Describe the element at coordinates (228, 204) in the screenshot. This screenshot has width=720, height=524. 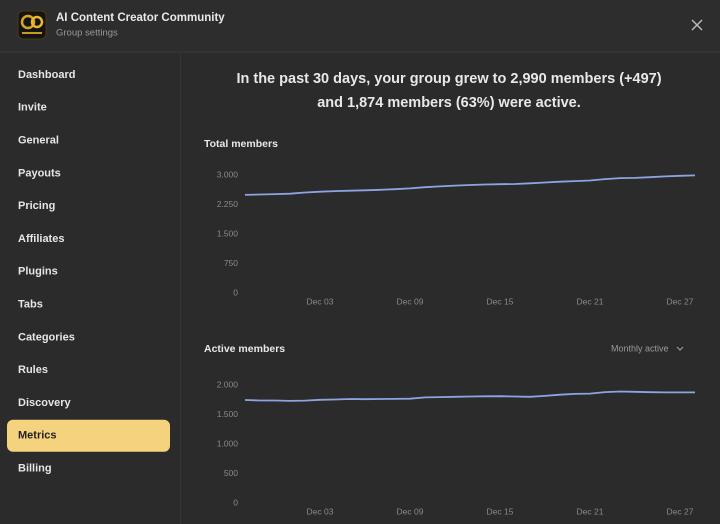
I see `y-tick-label: 2.250` at that location.